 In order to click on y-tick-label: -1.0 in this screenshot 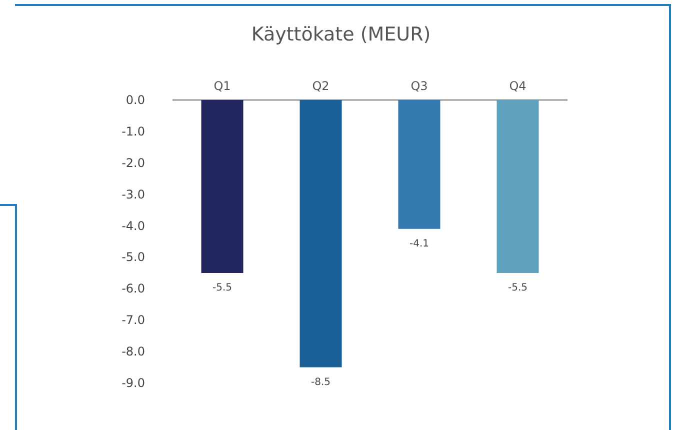, I will do `click(133, 131)`.